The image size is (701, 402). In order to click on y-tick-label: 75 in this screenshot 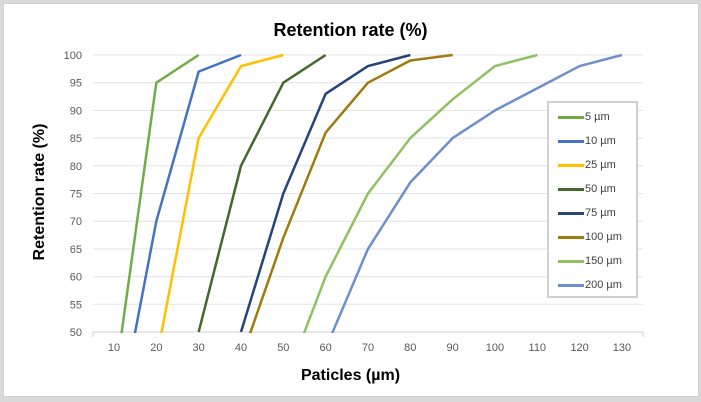, I will do `click(76, 195)`.